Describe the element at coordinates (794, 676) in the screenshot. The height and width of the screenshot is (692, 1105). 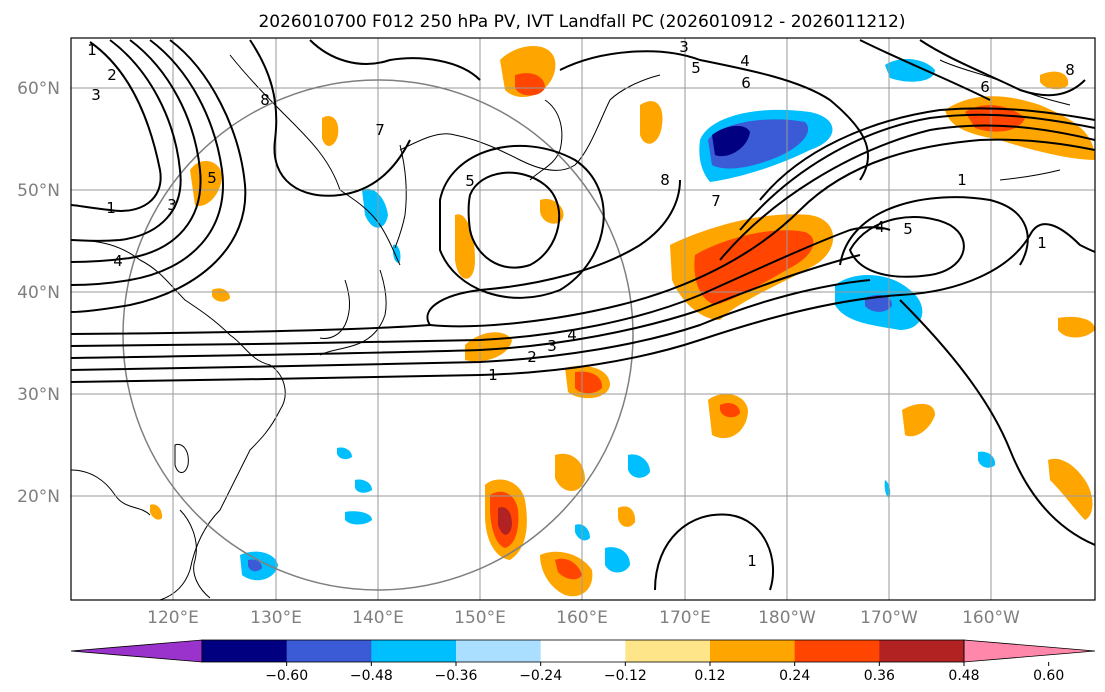
I see `colorbar-tick-label: 0.24` at that location.